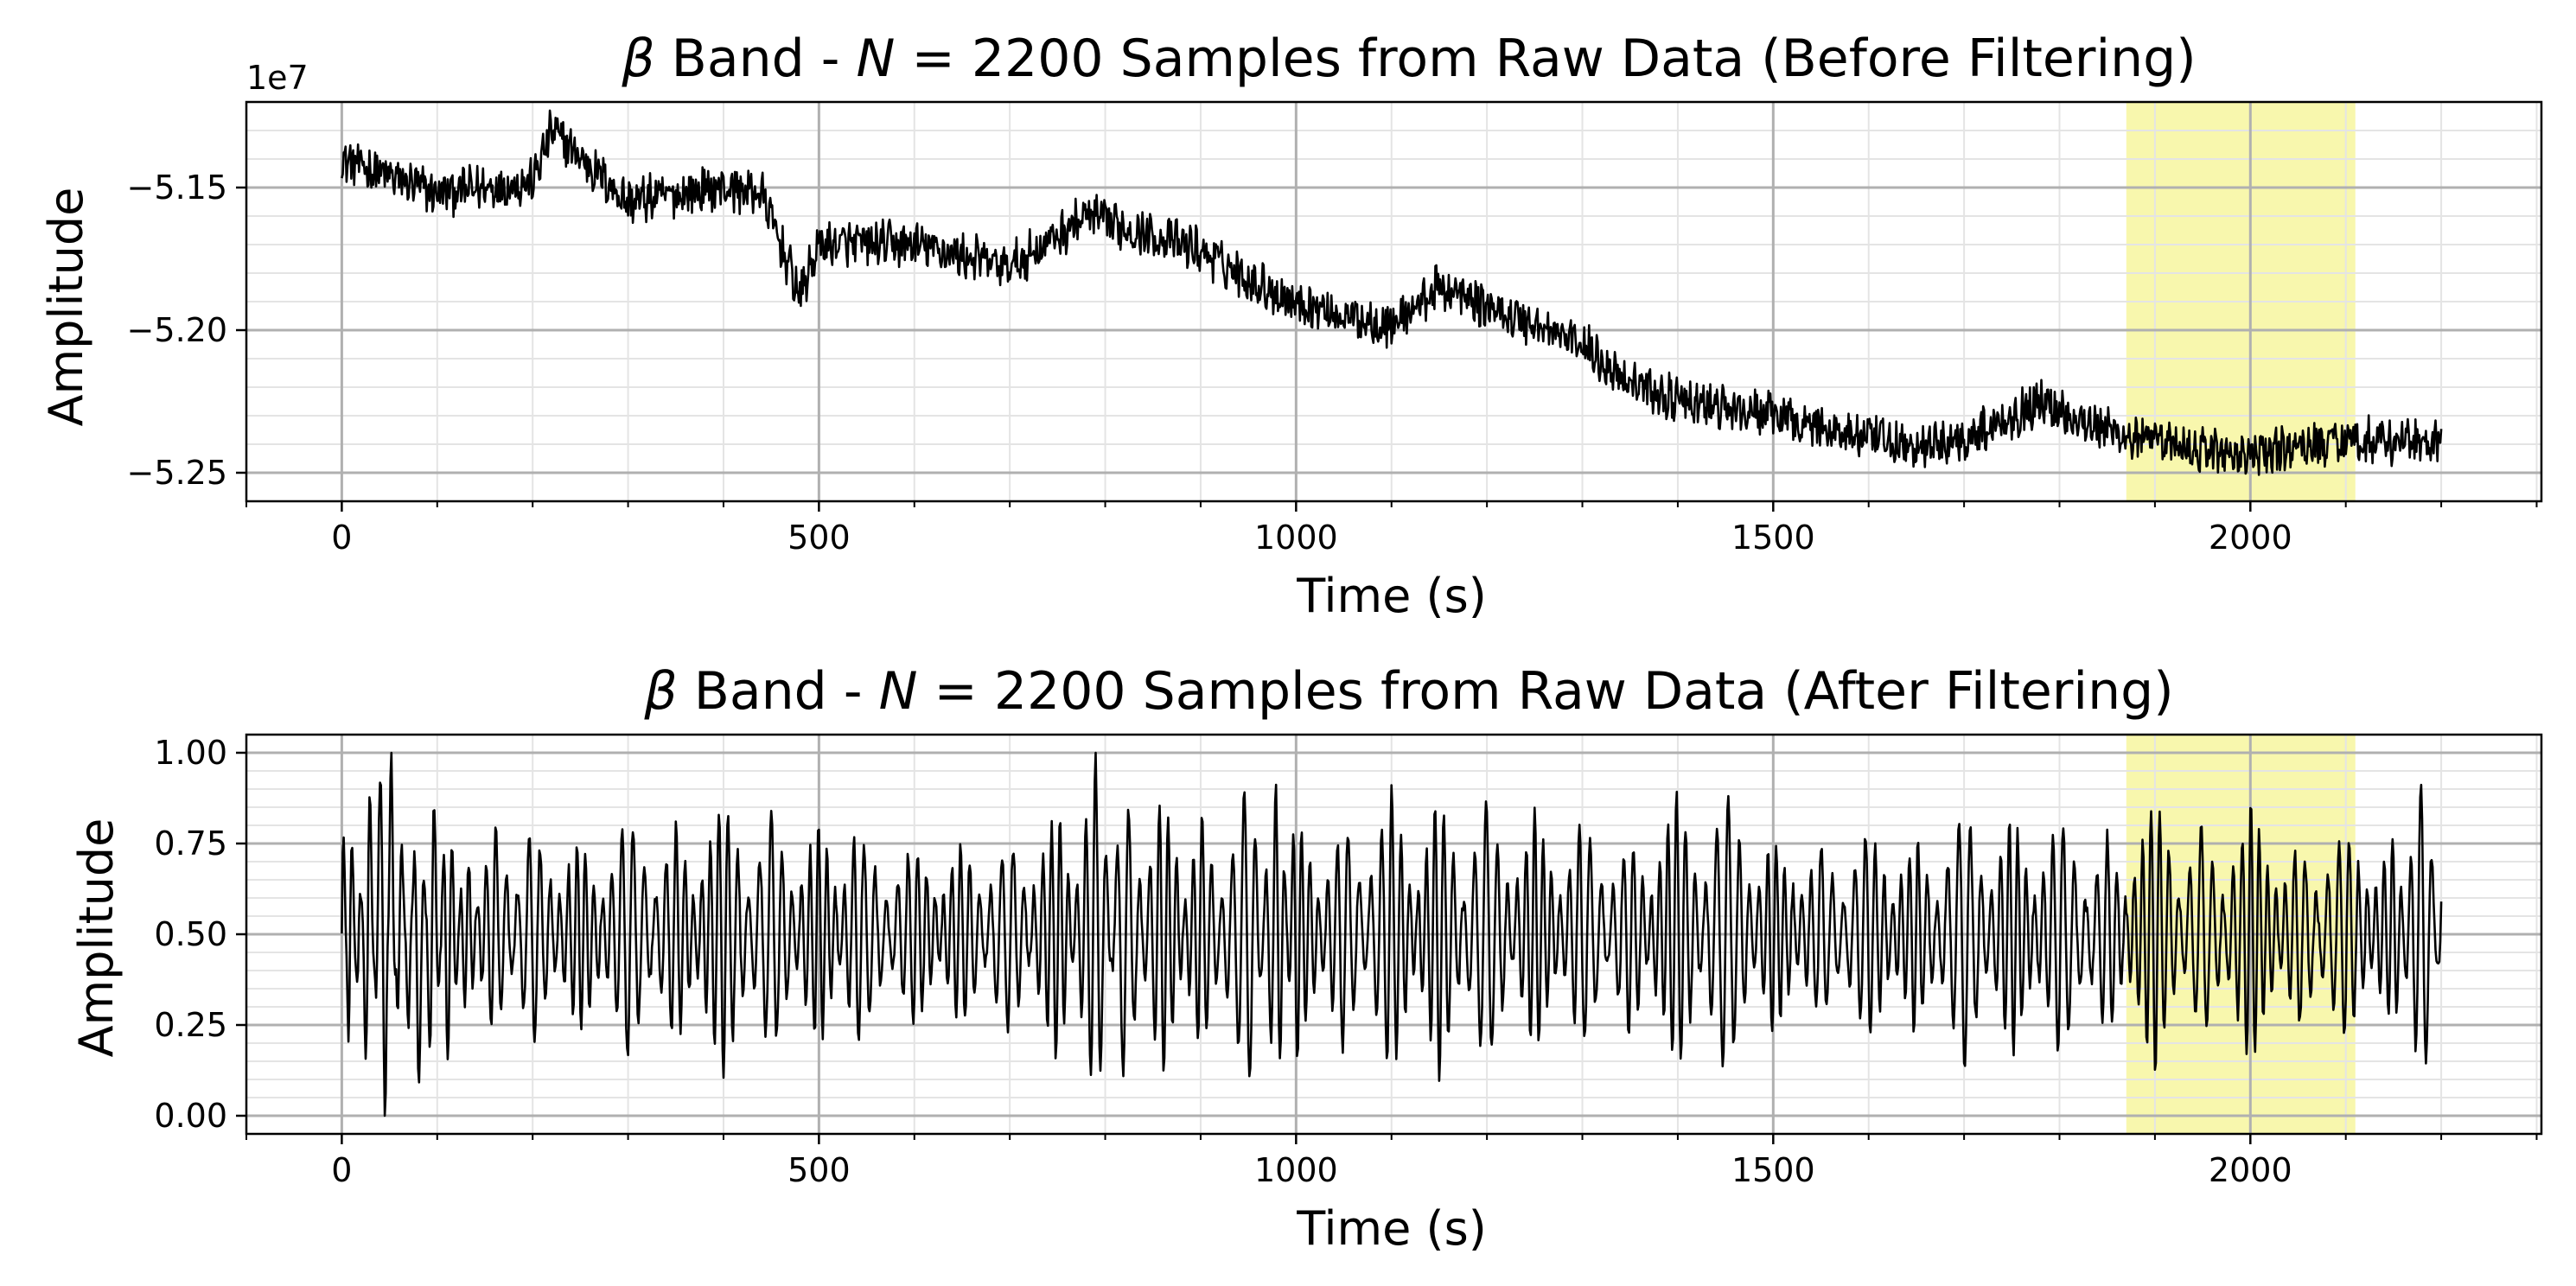 This screenshot has width=2576, height=1286. I want to click on offset-label: 1e7, so click(277, 78).